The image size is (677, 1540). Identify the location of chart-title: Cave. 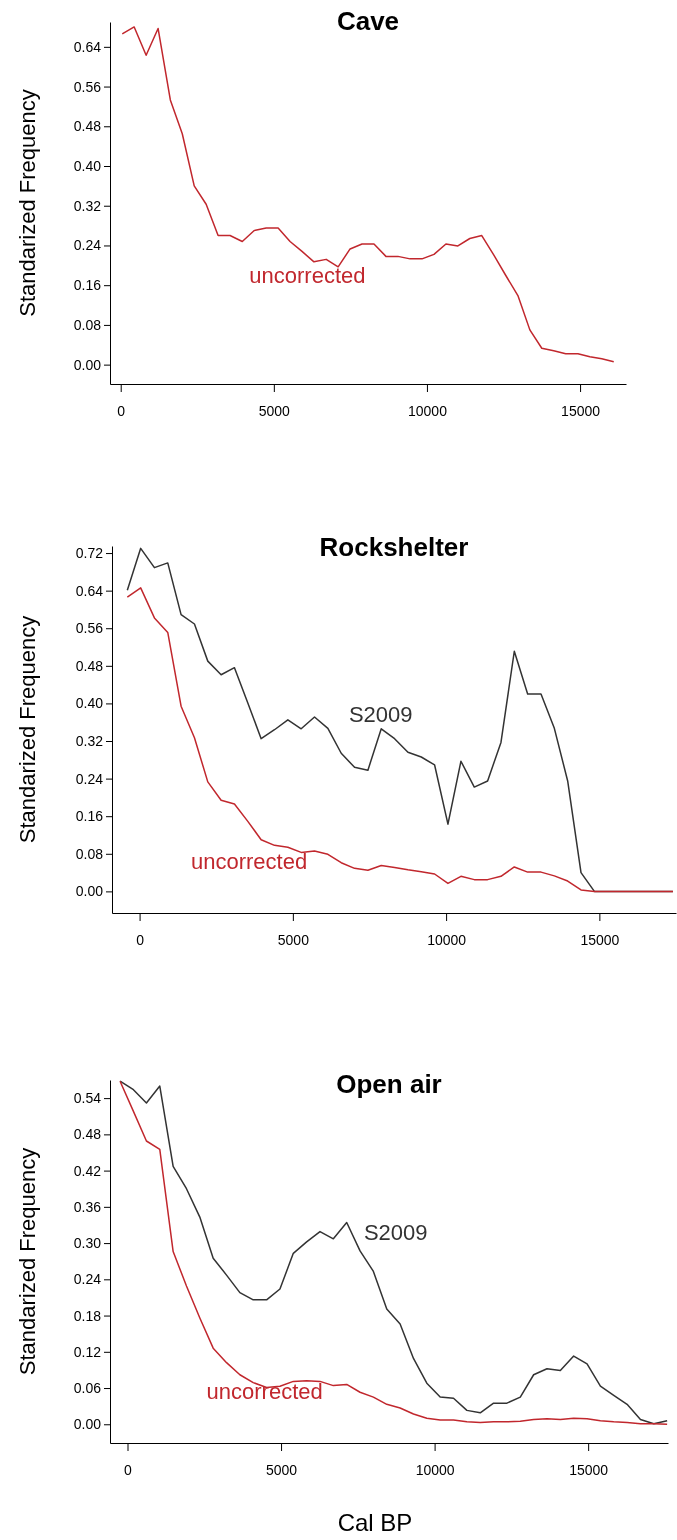
(368, 21).